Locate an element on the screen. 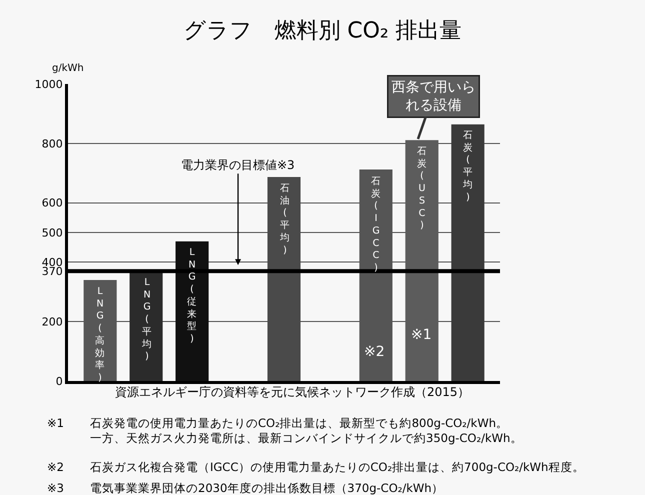 Image resolution: width=645 pixels, height=495 pixels. annotation: 西条で用いられる設備 is located at coordinates (434, 97).